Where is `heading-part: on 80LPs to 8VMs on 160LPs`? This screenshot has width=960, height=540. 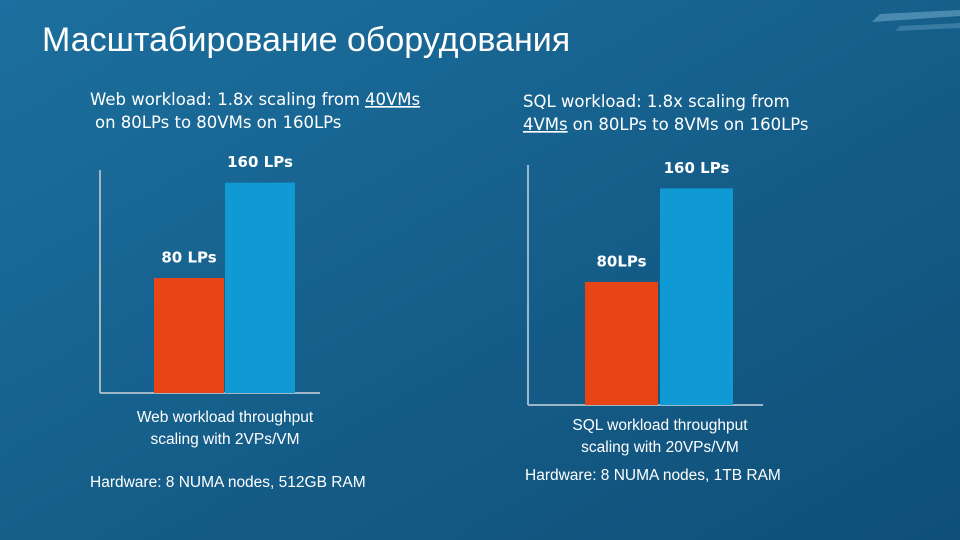 heading-part: on 80LPs to 8VMs on 160LPs is located at coordinates (691, 124).